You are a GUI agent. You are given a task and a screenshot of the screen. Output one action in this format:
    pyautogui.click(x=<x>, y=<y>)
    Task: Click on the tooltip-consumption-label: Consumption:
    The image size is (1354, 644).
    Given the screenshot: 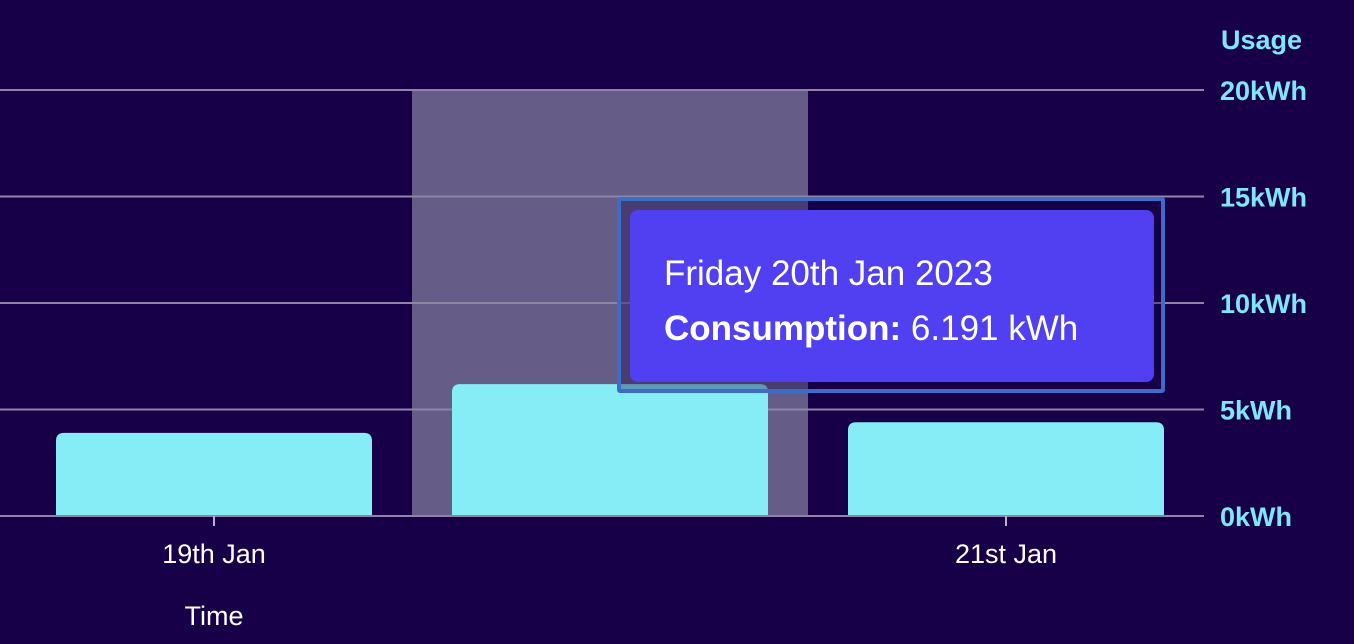 What is the action you would take?
    pyautogui.click(x=783, y=328)
    